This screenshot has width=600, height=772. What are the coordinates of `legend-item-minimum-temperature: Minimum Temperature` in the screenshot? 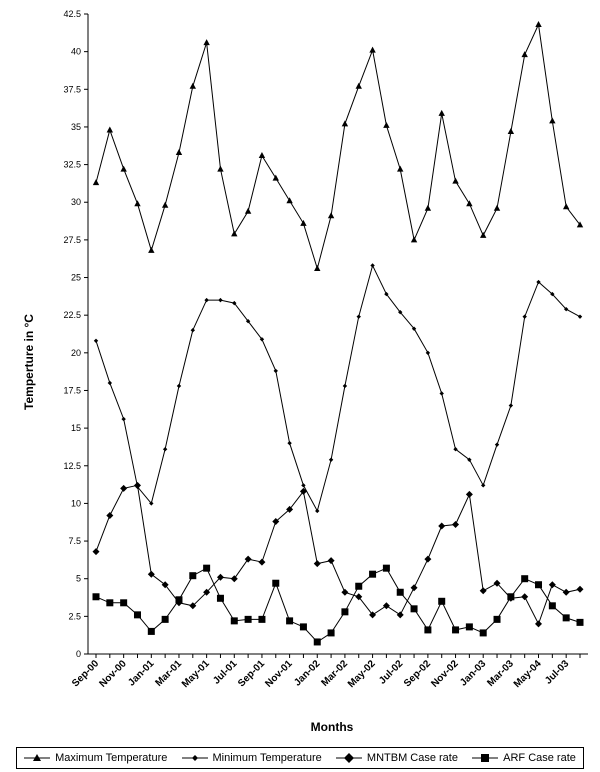 It's located at (251, 758).